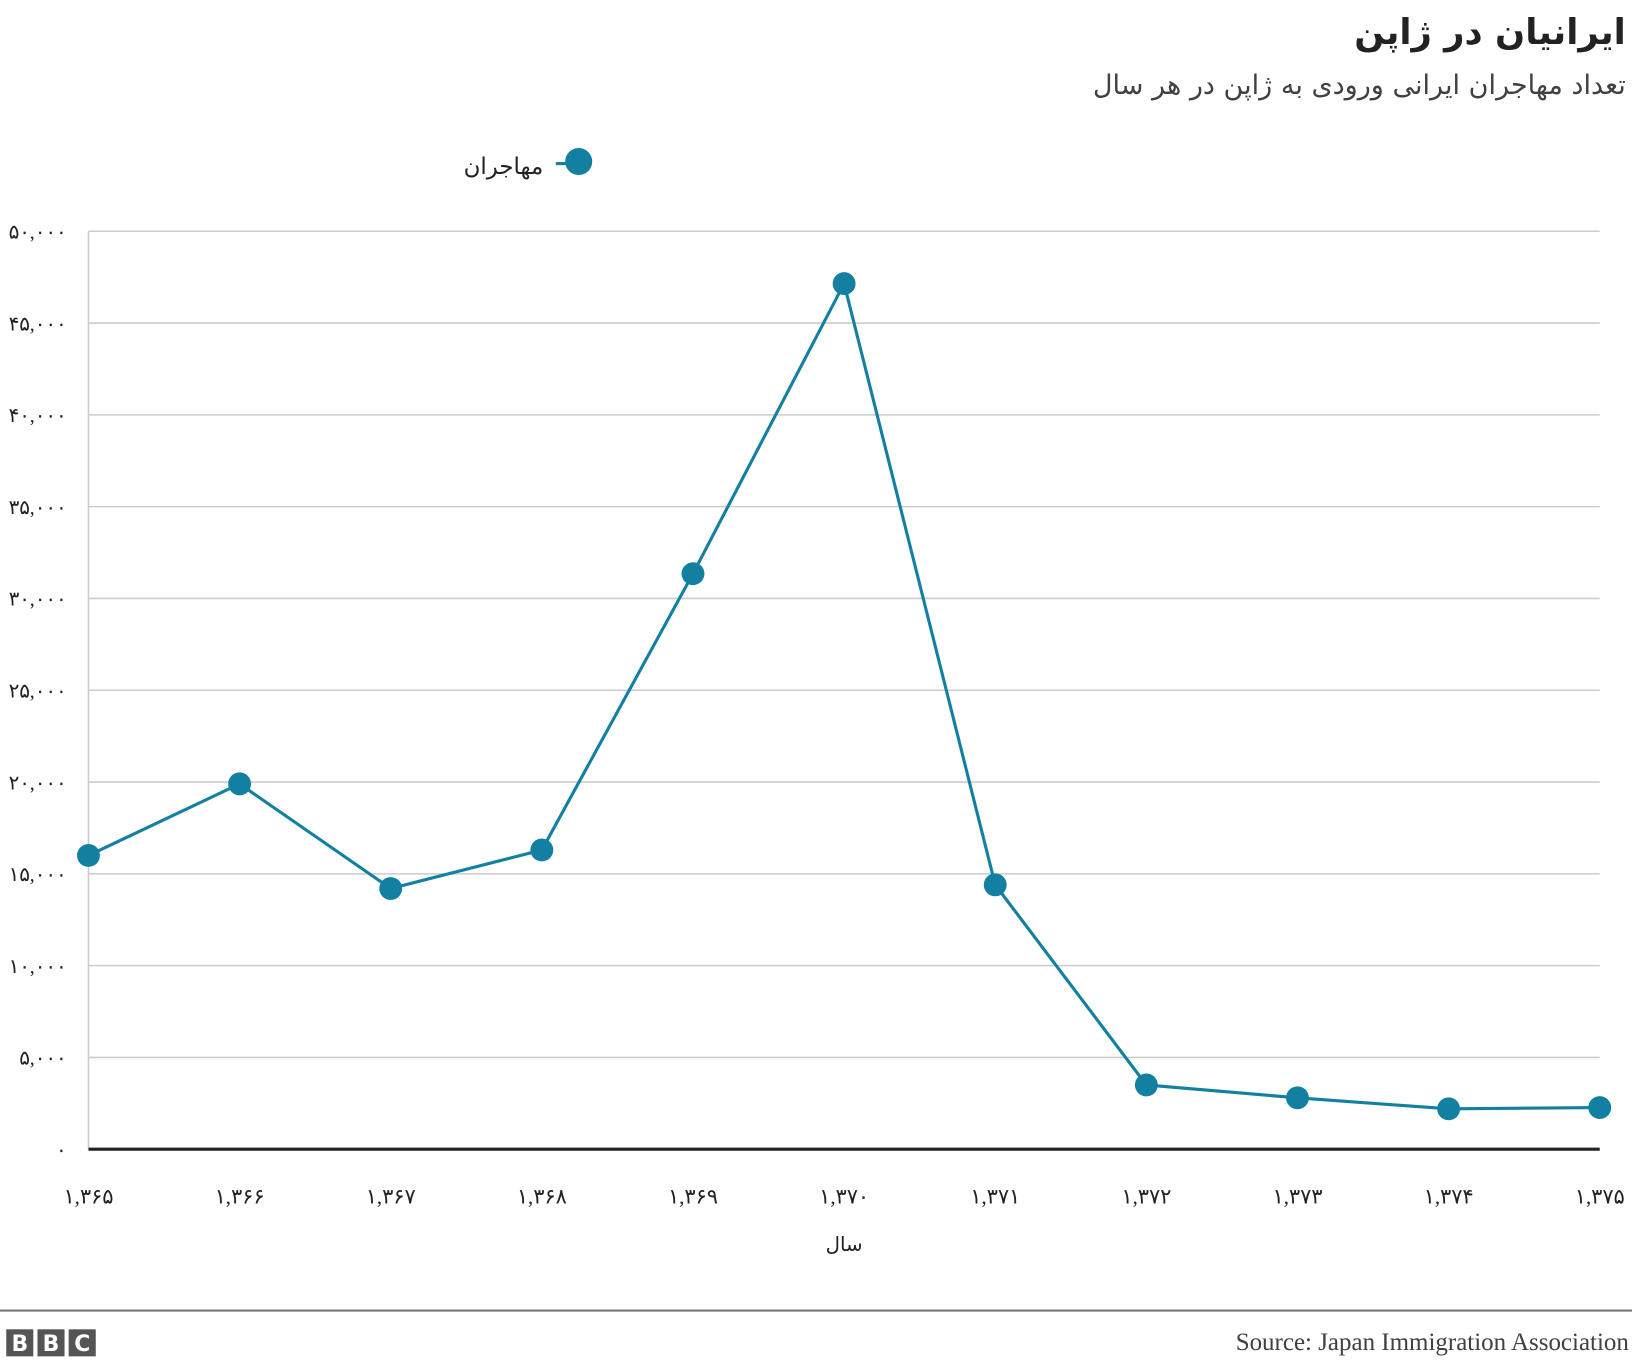  I want to click on x-tick-label: ۱,۳۷۴, so click(1449, 1196).